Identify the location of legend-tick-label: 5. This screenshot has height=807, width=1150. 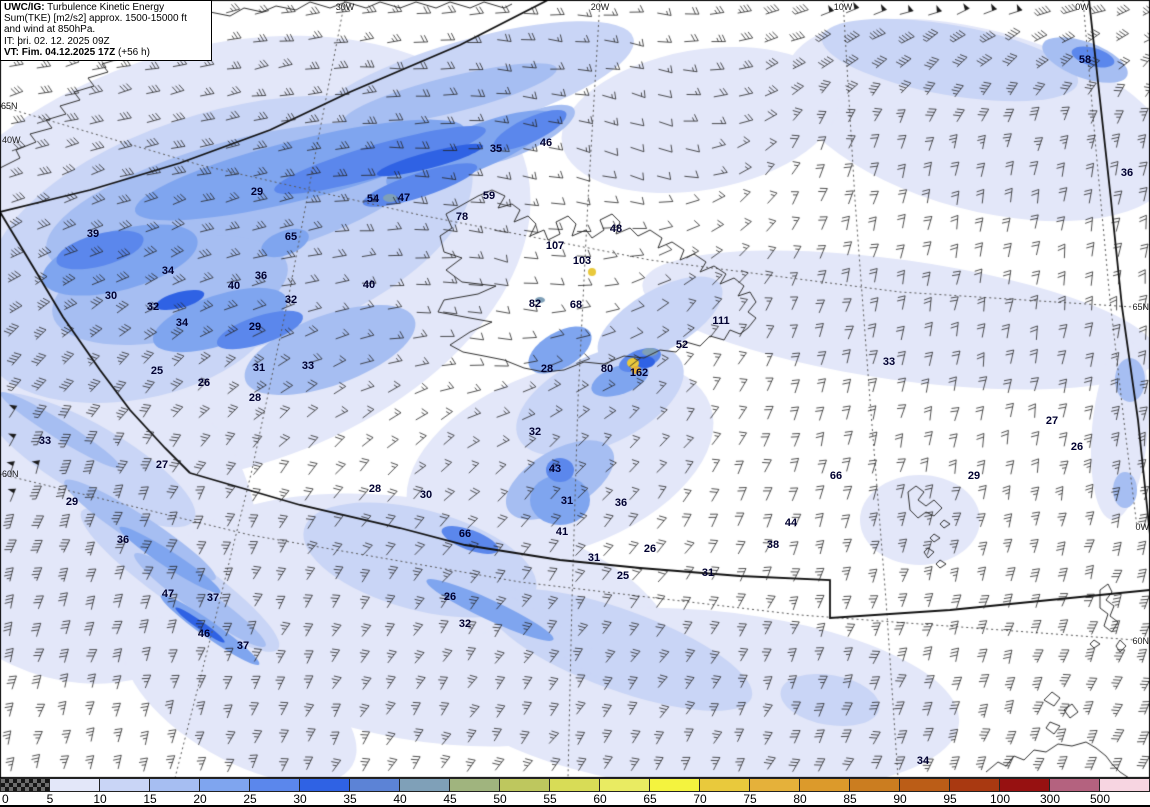
(50, 799).